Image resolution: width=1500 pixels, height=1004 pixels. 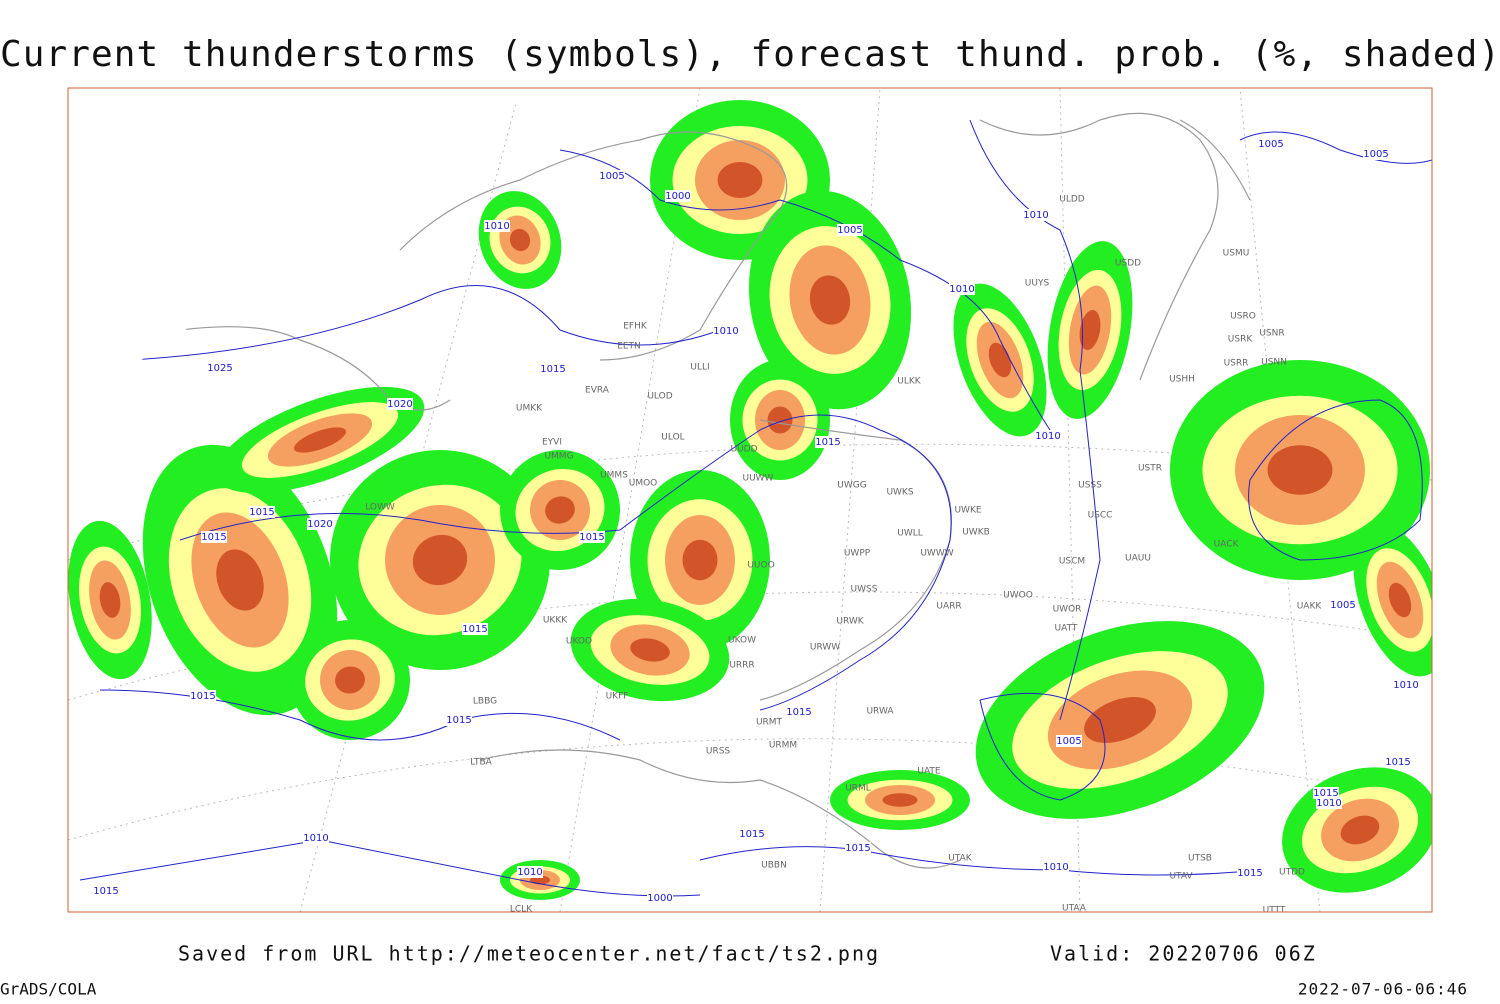 What do you see at coordinates (1037, 284) in the screenshot?
I see `station-label: UUYS` at bounding box center [1037, 284].